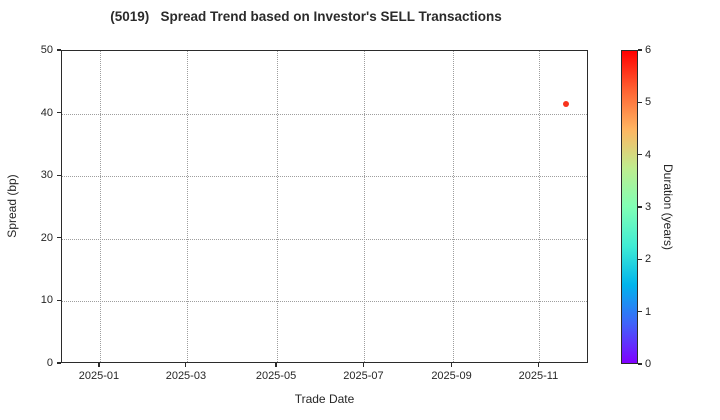 The height and width of the screenshot is (420, 720). What do you see at coordinates (648, 154) in the screenshot?
I see `colorbar-tick-label: 4` at bounding box center [648, 154].